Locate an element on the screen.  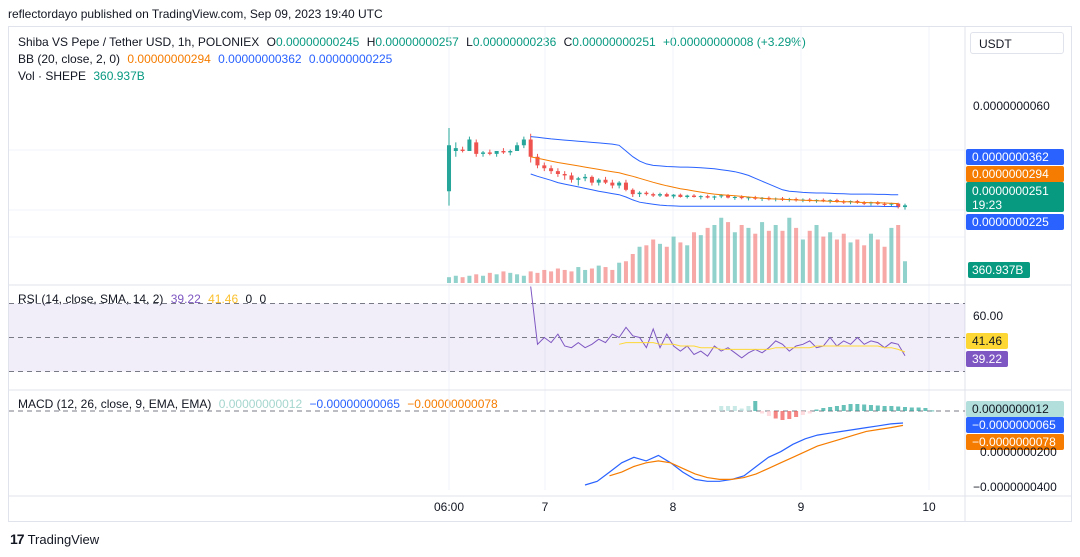
bb-label: BB (20, close, 2, 0) is located at coordinates (69, 59).